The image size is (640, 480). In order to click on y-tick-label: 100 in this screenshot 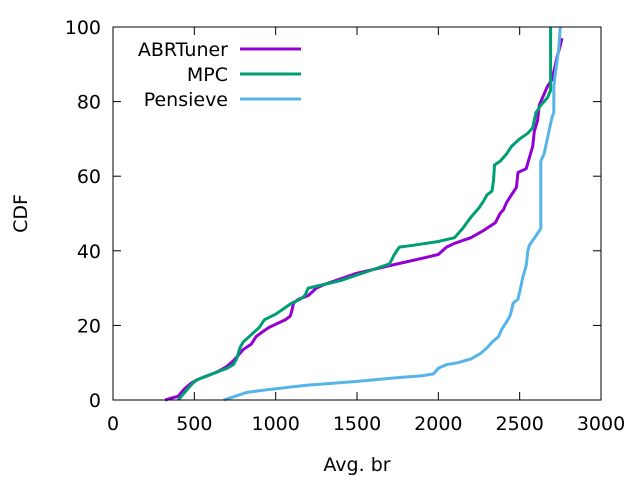, I will do `click(83, 28)`.